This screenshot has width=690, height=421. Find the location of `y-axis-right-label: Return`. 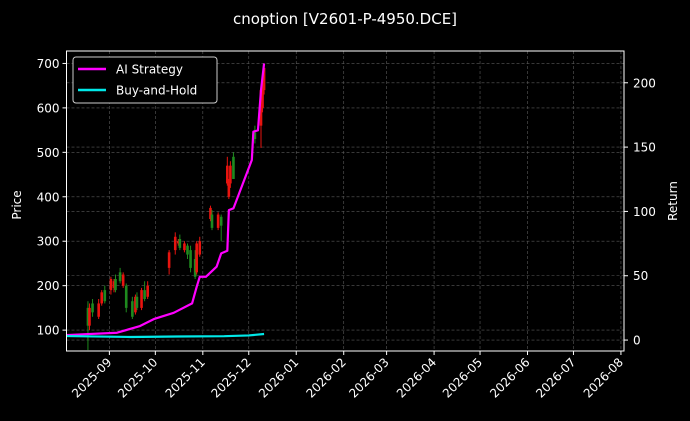

y-axis-right-label: Return is located at coordinates (673, 201).